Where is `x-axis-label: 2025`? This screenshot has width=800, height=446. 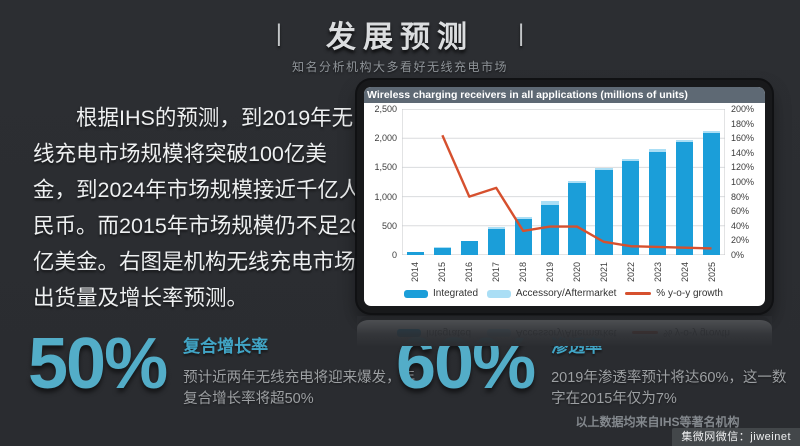
x-axis-label: 2025 is located at coordinates (711, 271).